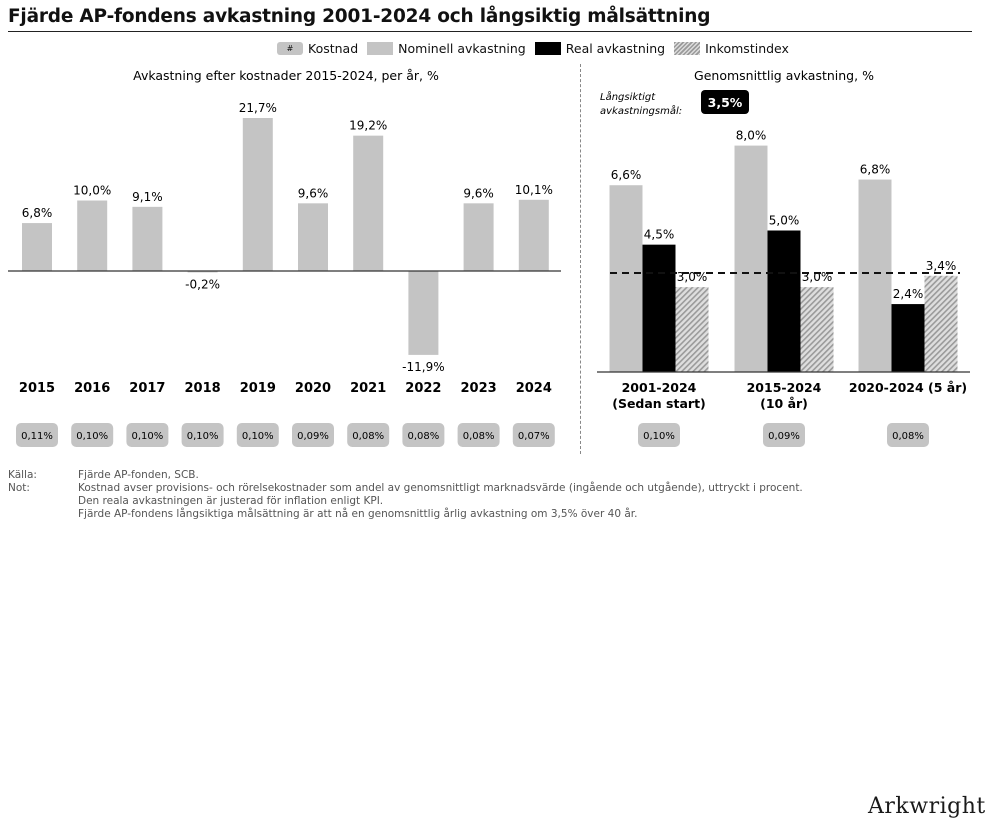 The image size is (988, 819). Describe the element at coordinates (927, 806) in the screenshot. I see `brand-logo: Arkwright` at that location.